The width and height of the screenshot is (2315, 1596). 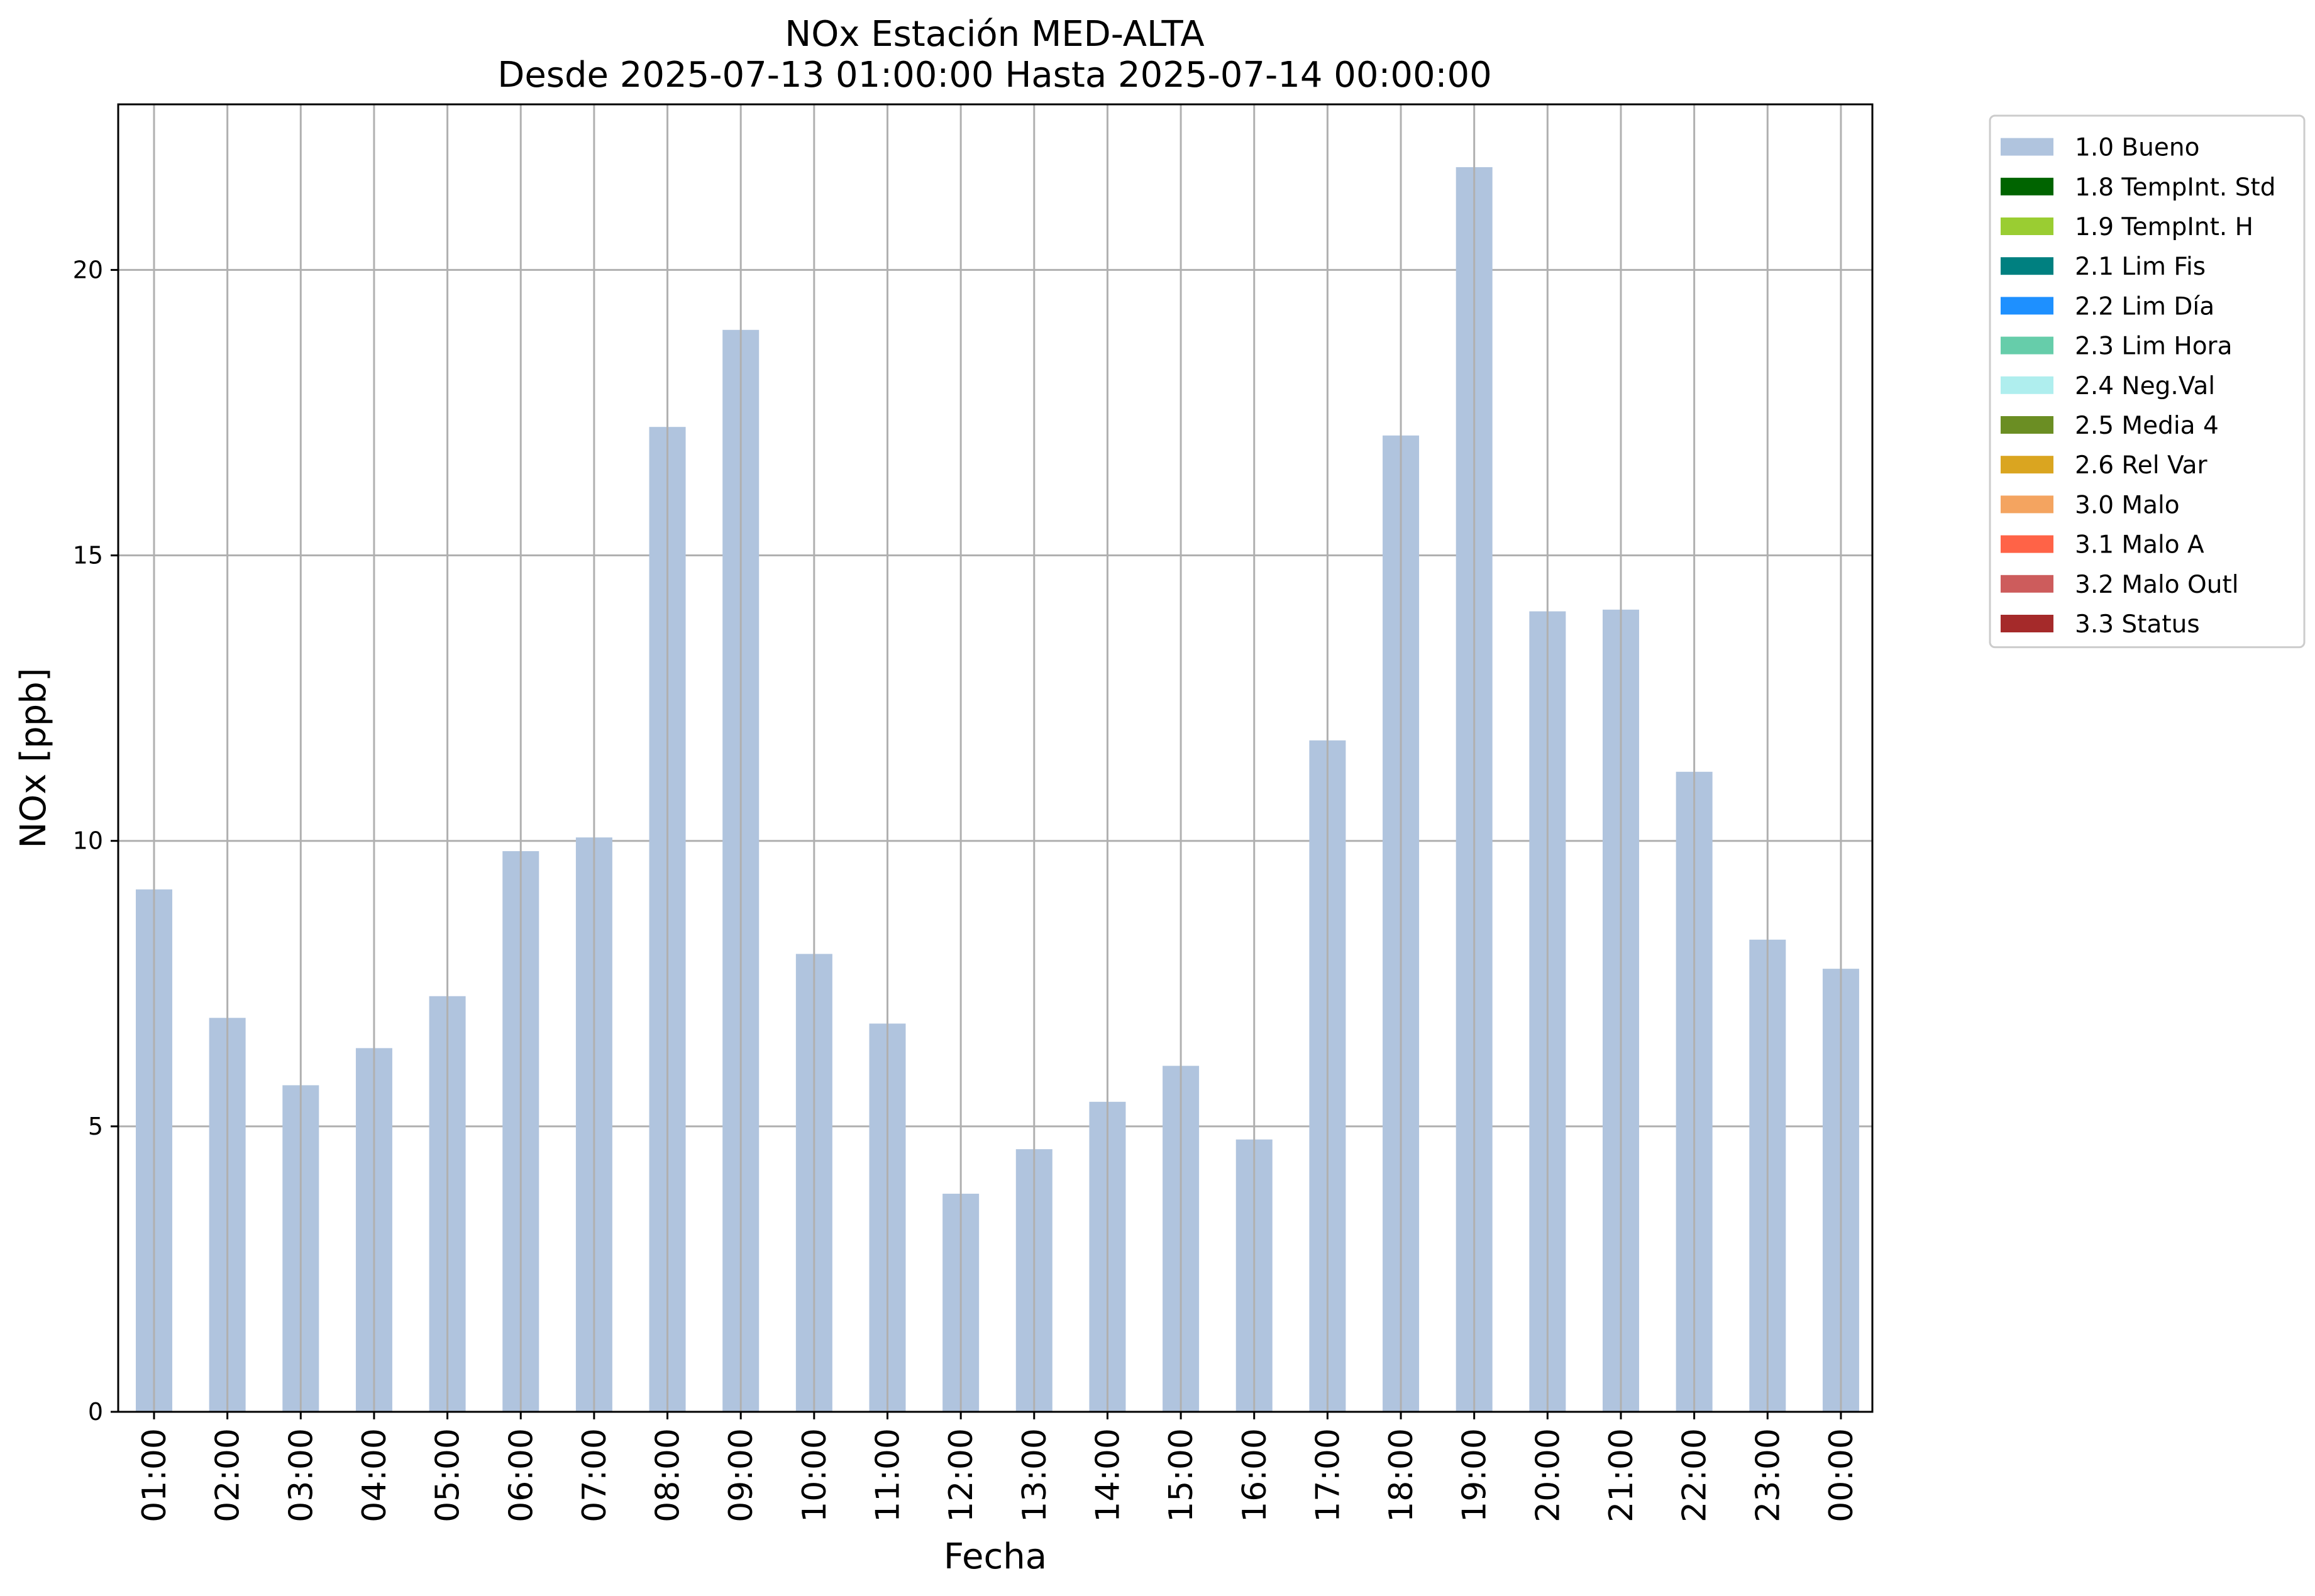 I want to click on y-tick-label: 10, so click(x=88, y=841).